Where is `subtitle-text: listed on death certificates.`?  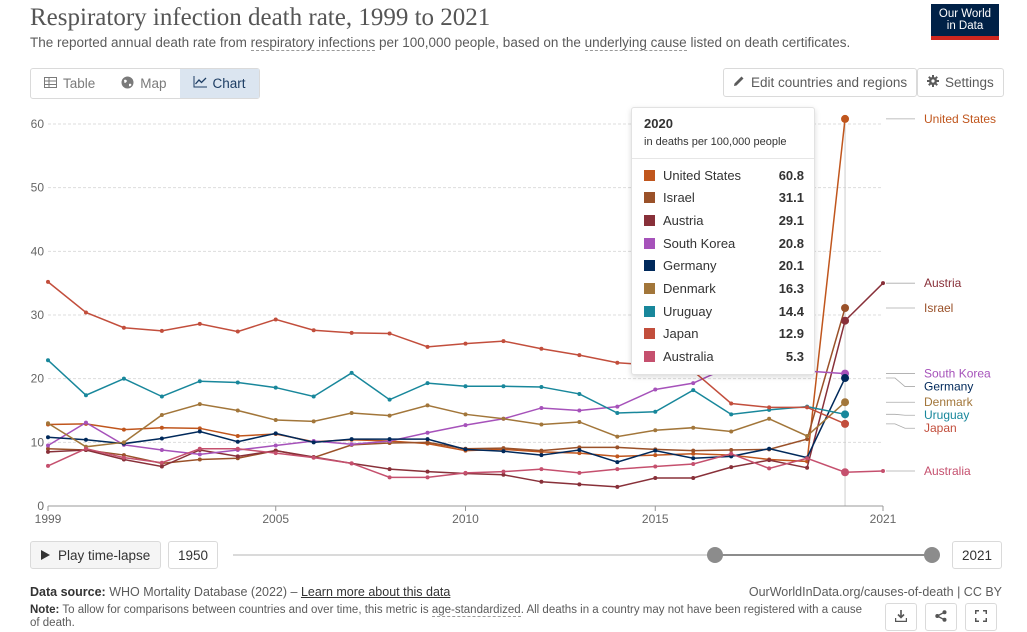
subtitle-text: listed on death certificates. is located at coordinates (768, 42).